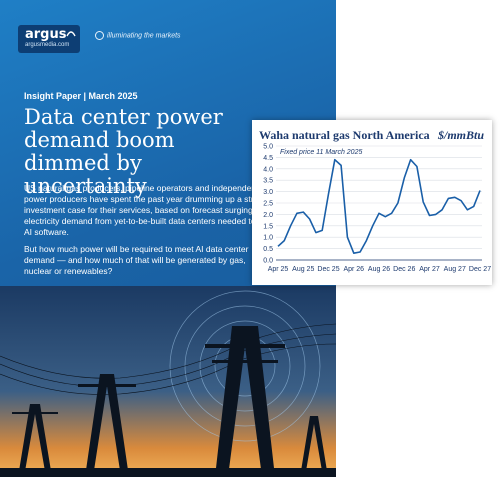 This screenshot has width=500, height=477. What do you see at coordinates (268, 249) in the screenshot?
I see `y-tick-label: 0.5` at bounding box center [268, 249].